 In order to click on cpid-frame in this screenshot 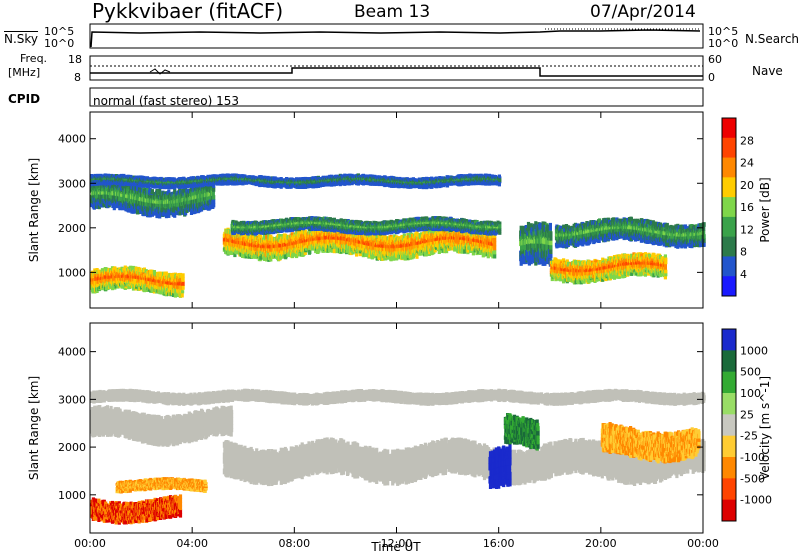, I will do `click(396, 97)`.